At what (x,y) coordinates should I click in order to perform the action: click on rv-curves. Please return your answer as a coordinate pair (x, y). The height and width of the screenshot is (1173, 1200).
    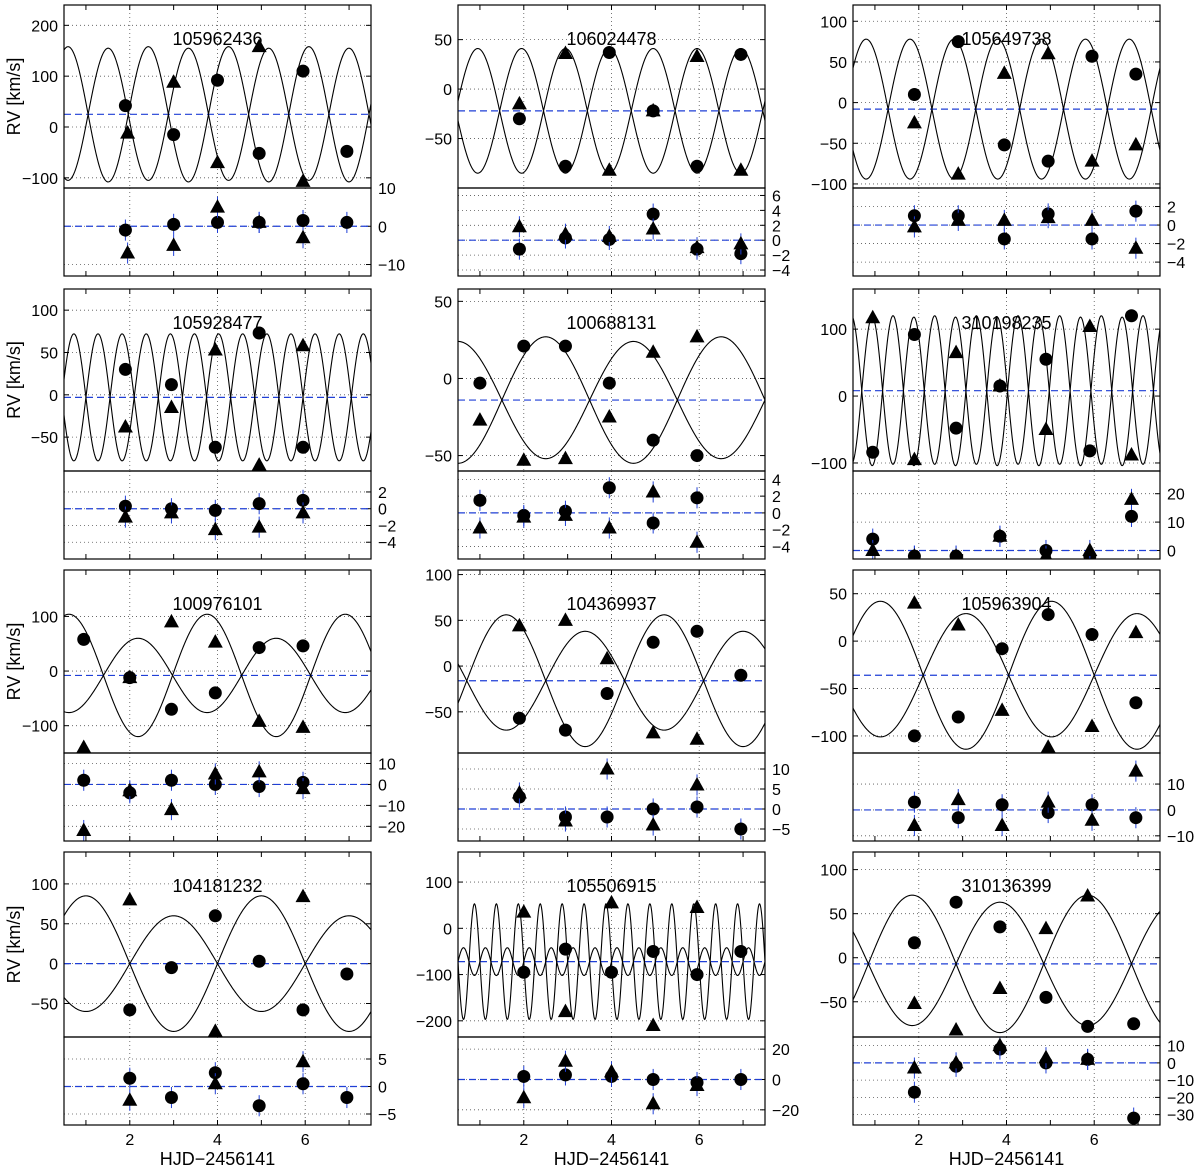
    Looking at the image, I should click on (1006, 391).